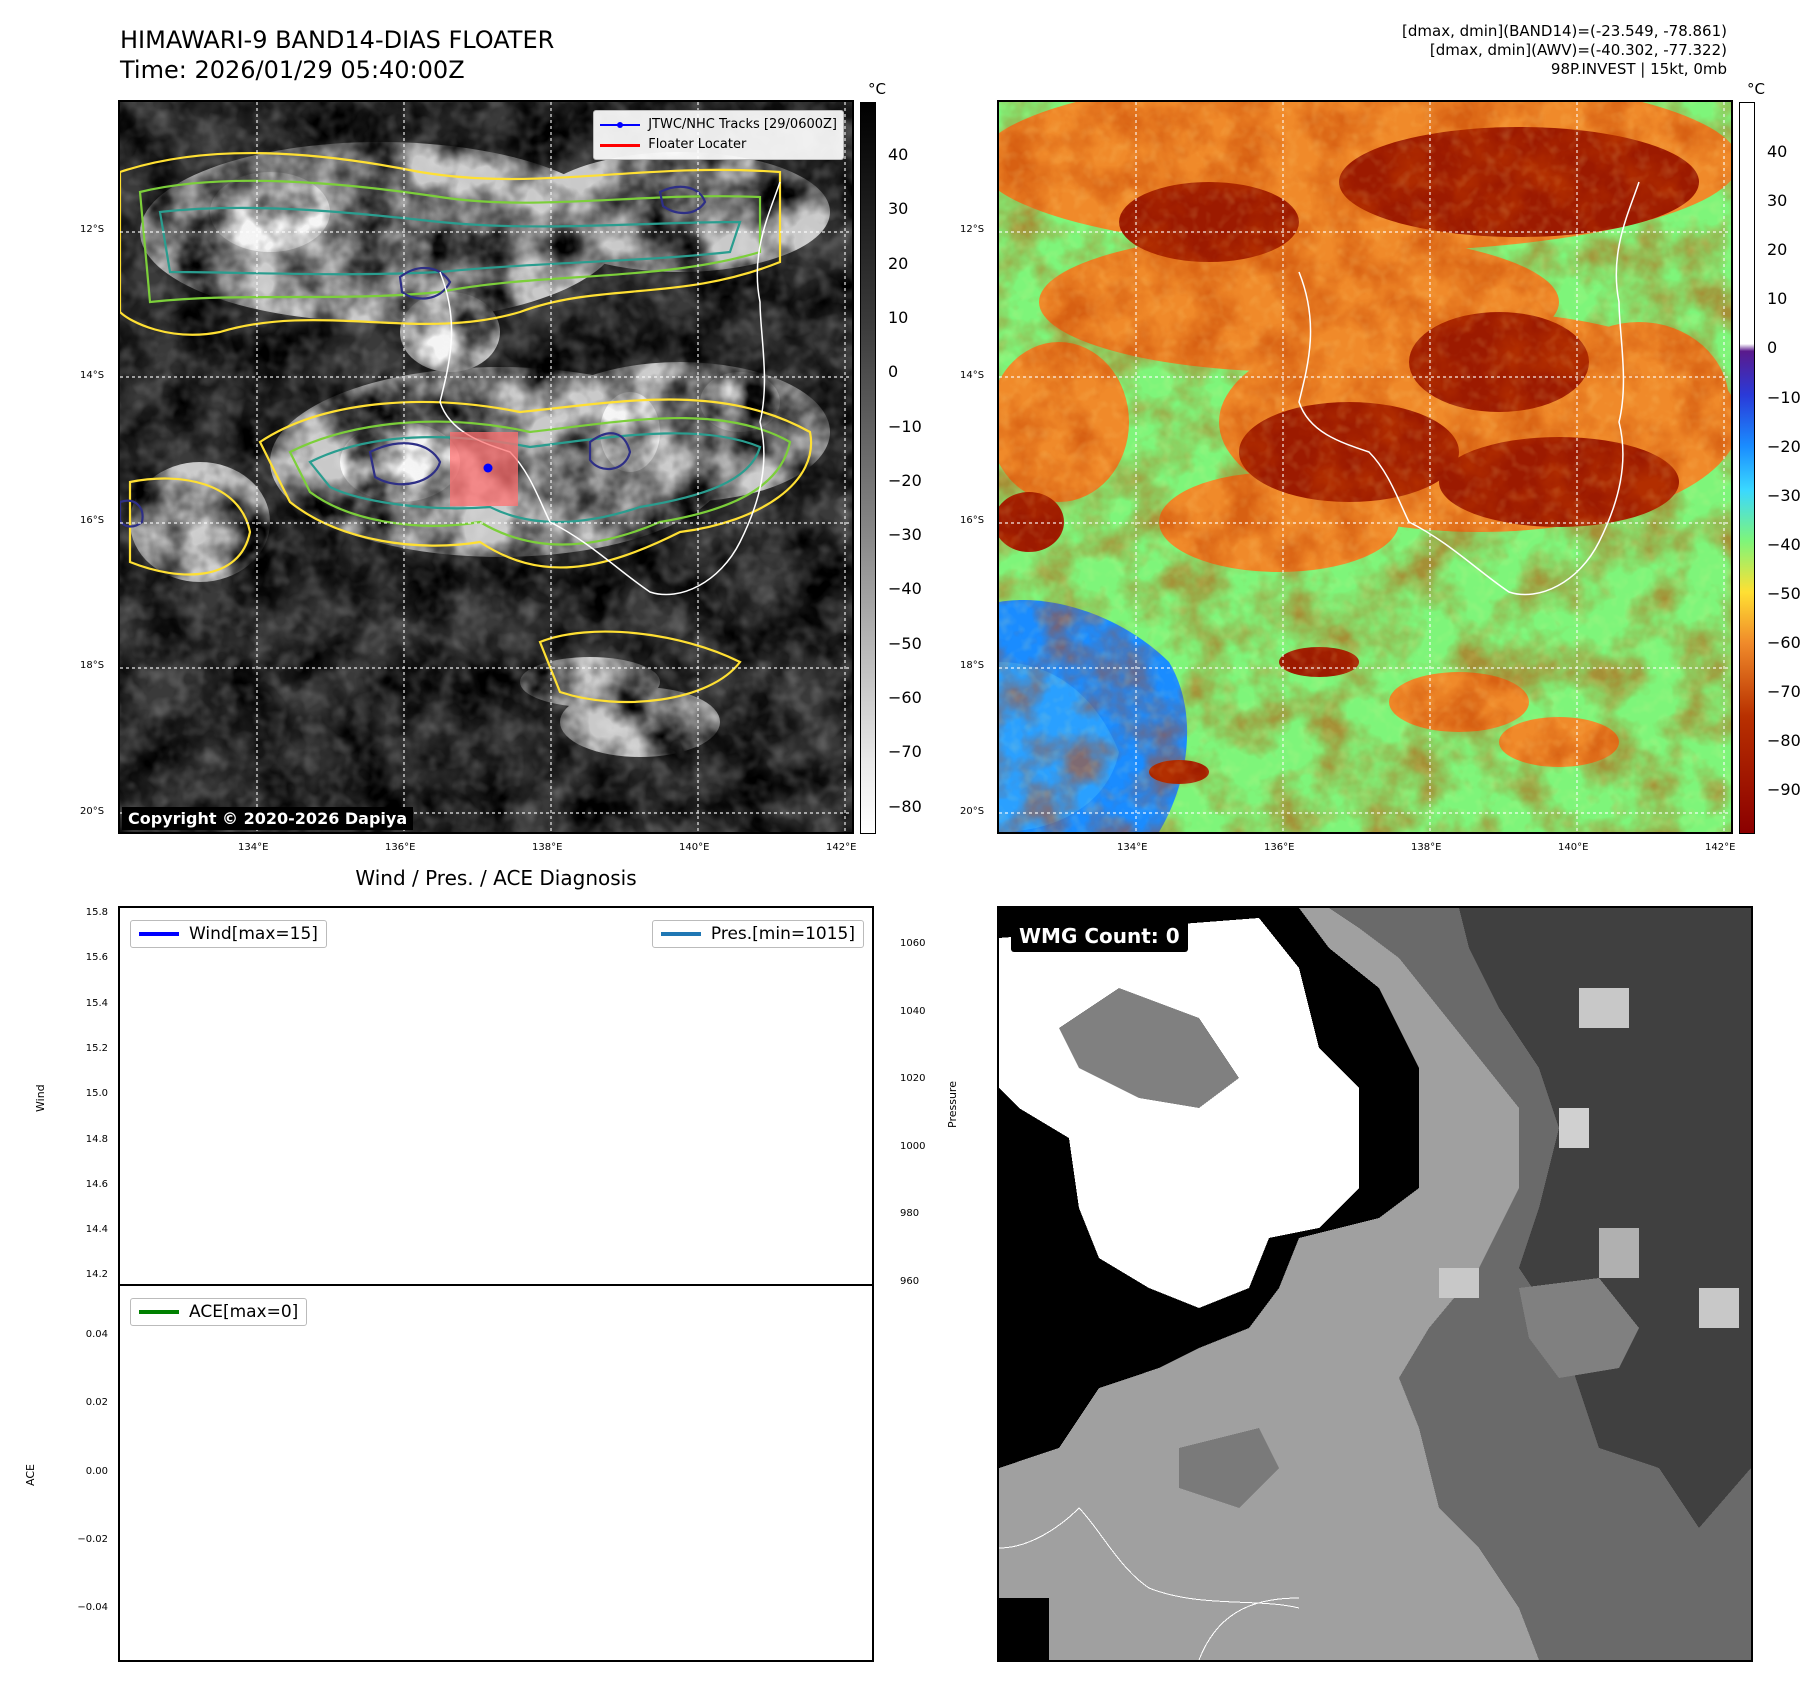 This screenshot has width=1813, height=1690. What do you see at coordinates (913, 1011) in the screenshot?
I see `pressure-tick: 1040` at bounding box center [913, 1011].